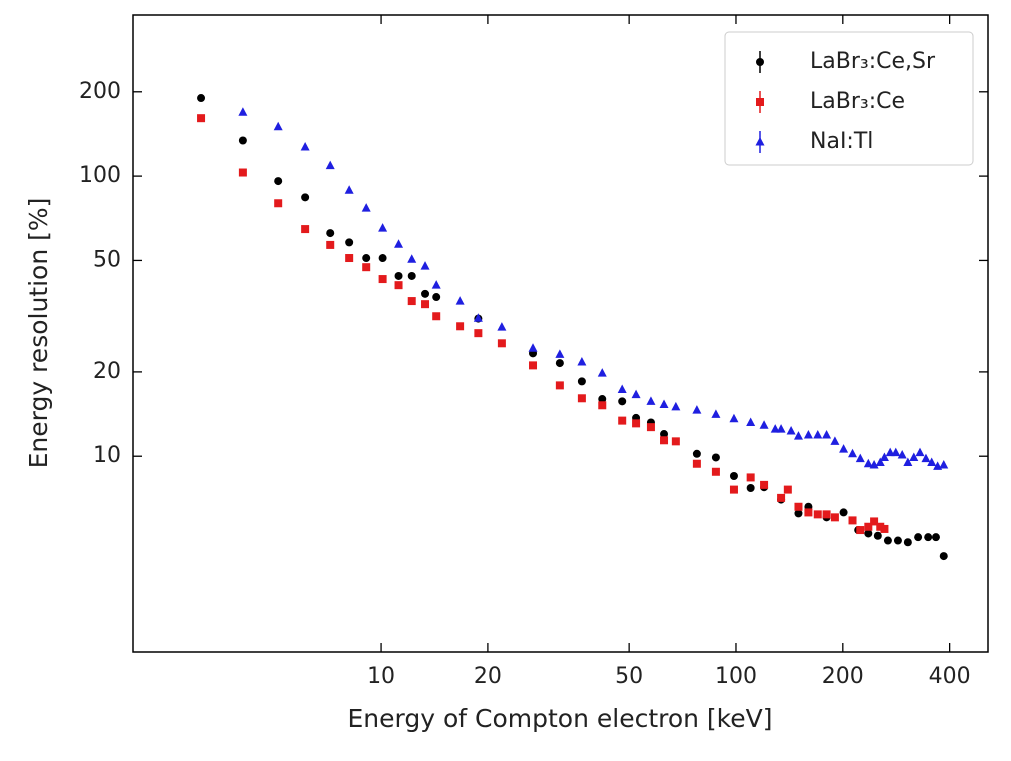 This screenshot has height=761, width=1011. I want to click on x-tick-label: 50, so click(629, 676).